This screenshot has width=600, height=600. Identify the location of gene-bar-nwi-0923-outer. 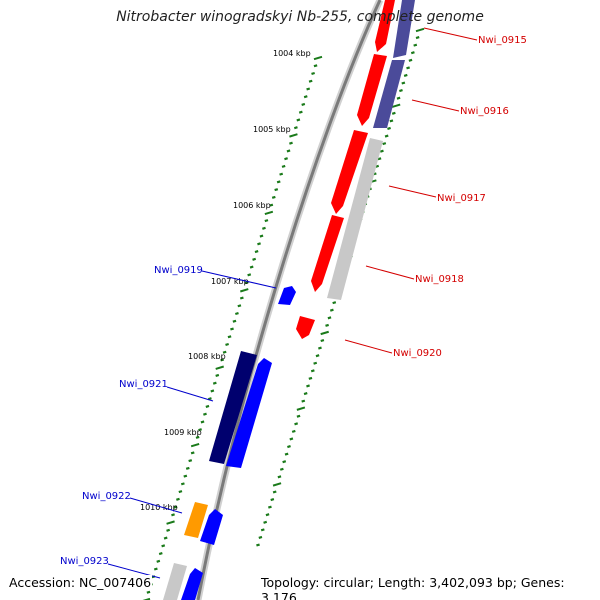
(175, 581).